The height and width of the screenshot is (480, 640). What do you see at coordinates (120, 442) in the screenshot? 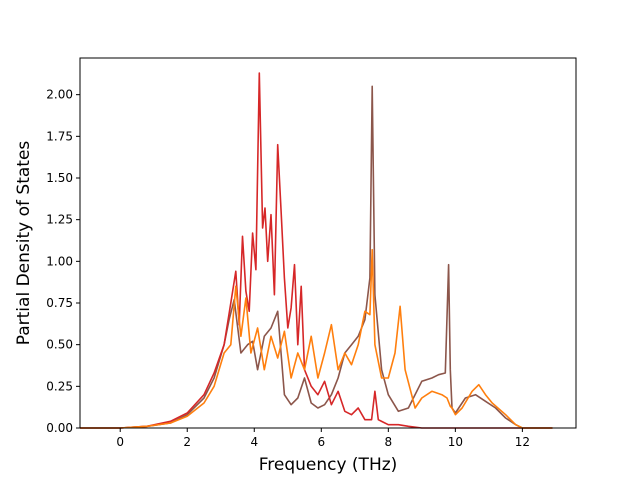
I see `x-tick-label: 0` at bounding box center [120, 442].